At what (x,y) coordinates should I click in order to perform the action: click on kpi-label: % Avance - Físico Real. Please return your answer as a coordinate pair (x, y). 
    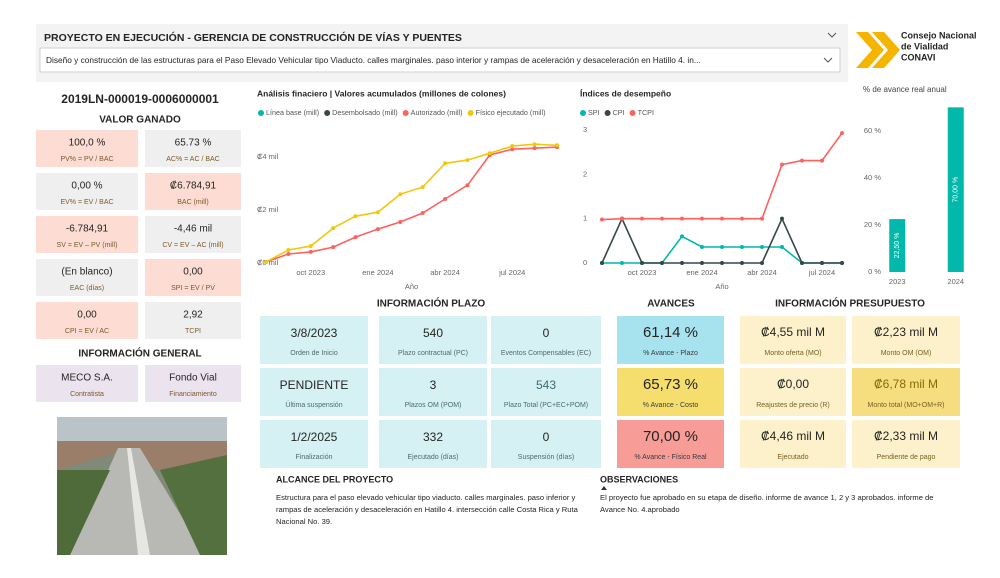
    Looking at the image, I should click on (670, 457).